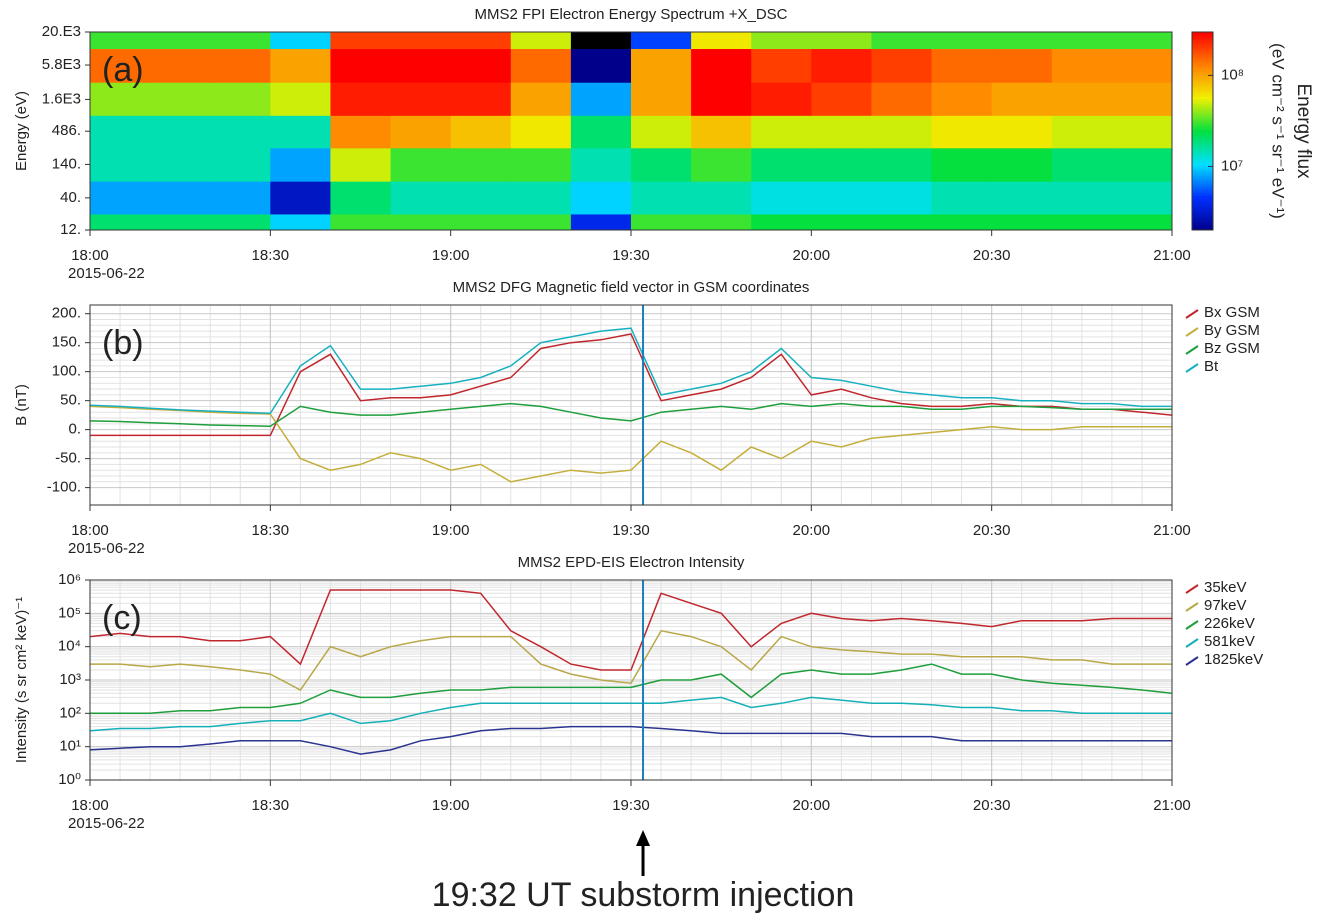 Image resolution: width=1326 pixels, height=917 pixels. What do you see at coordinates (66, 130) in the screenshot?
I see `y-tick-label: 486.` at bounding box center [66, 130].